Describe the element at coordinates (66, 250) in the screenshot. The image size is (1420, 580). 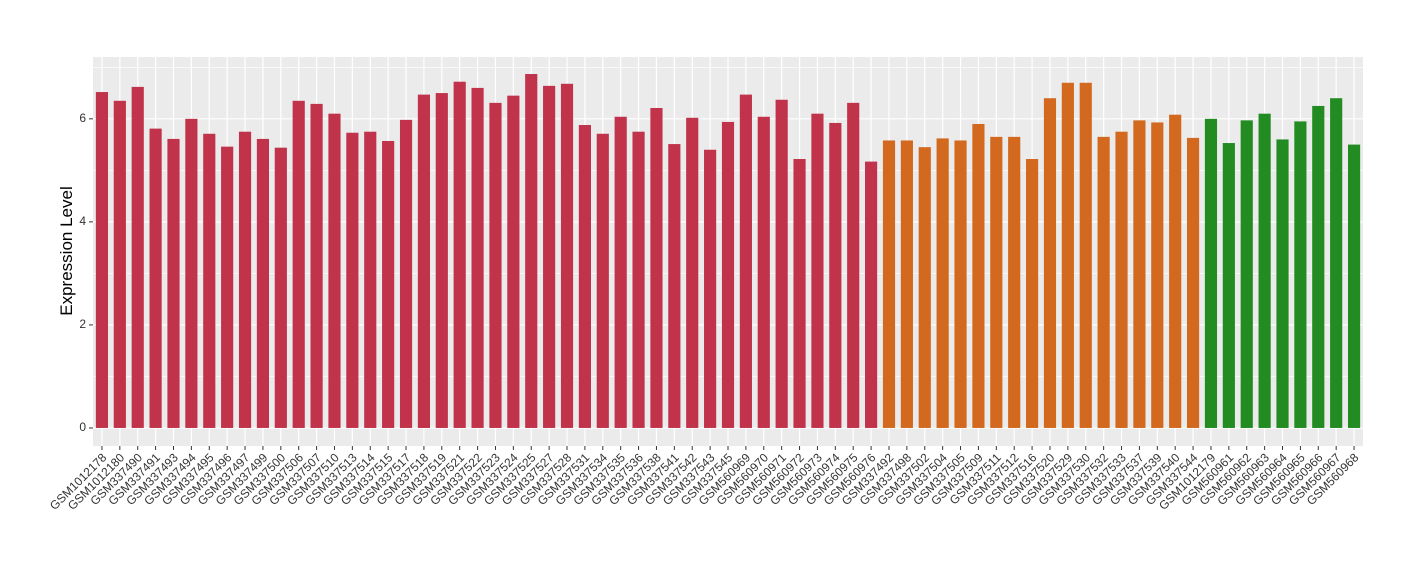
I see `y-axis-title: Expression Level` at that location.